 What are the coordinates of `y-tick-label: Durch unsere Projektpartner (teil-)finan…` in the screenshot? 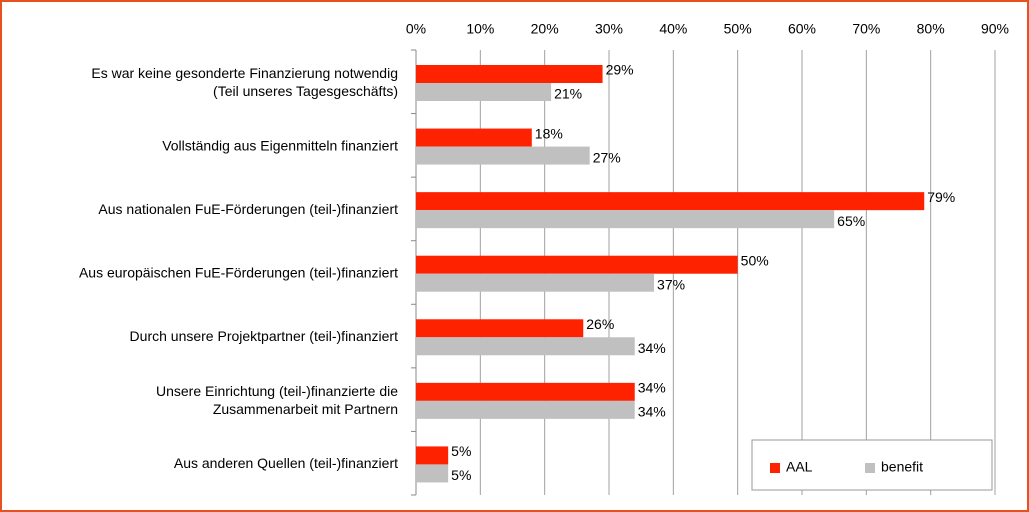 It's located at (264, 336).